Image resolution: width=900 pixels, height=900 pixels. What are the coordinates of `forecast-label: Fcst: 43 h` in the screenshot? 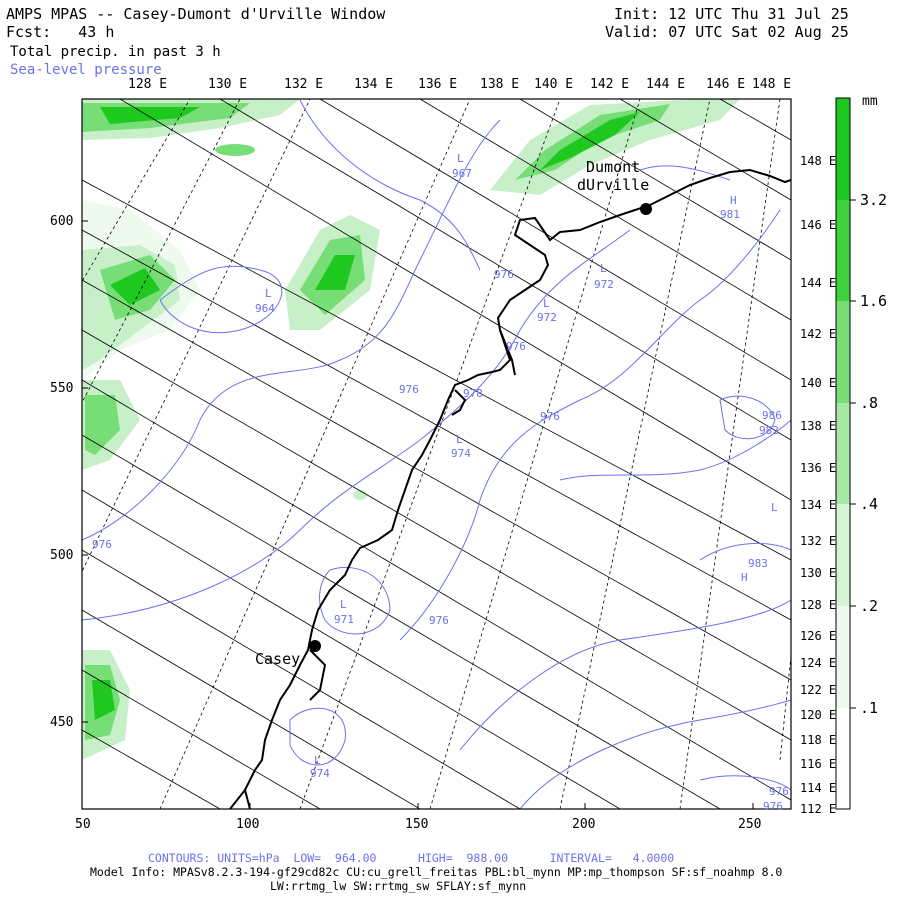 It's located at (60, 32).